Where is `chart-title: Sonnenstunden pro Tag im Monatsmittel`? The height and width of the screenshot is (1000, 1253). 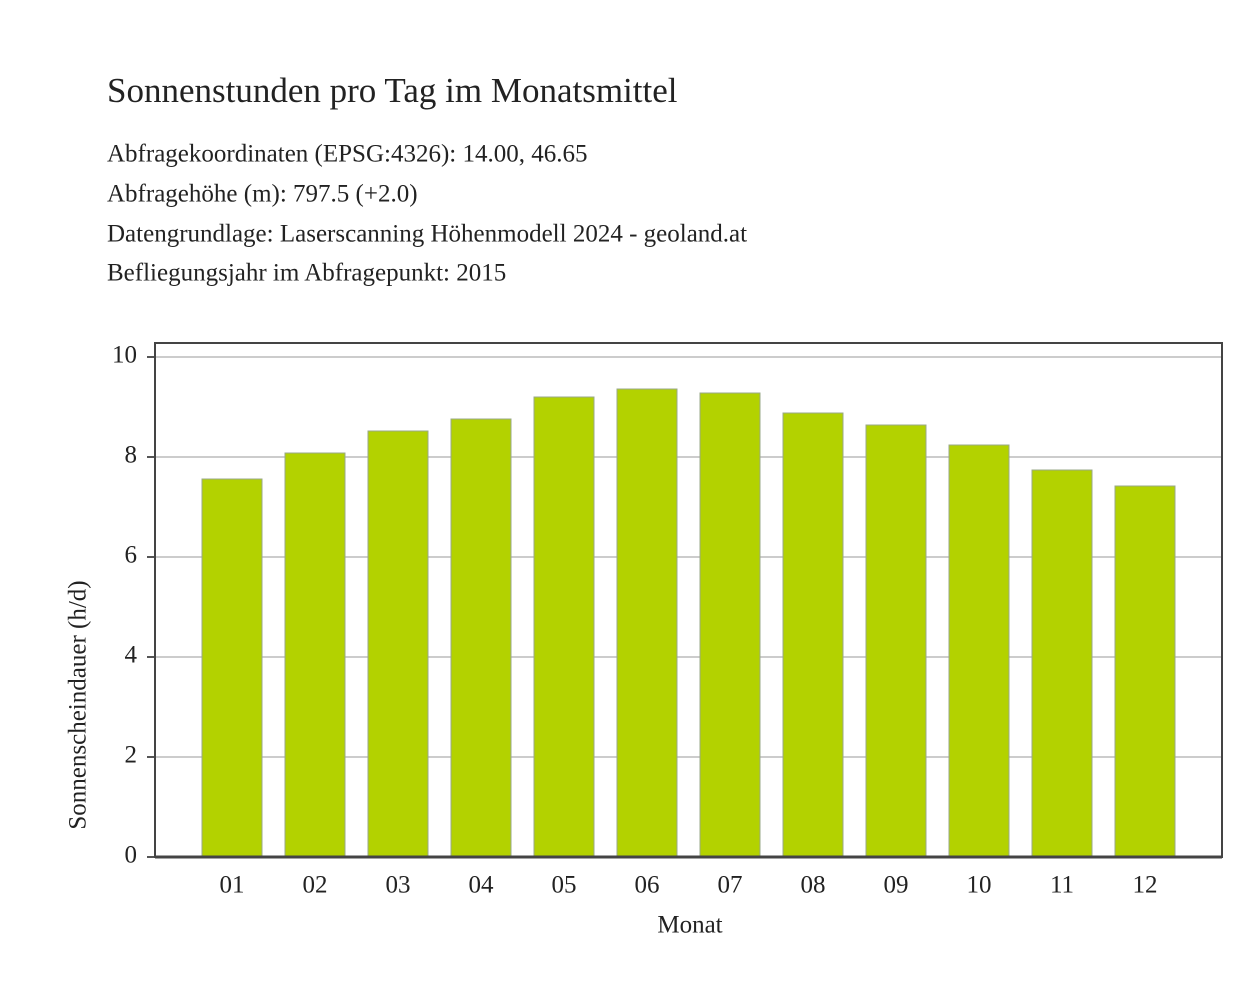
chart-title: Sonnenstunden pro Tag im Monatsmittel is located at coordinates (392, 90).